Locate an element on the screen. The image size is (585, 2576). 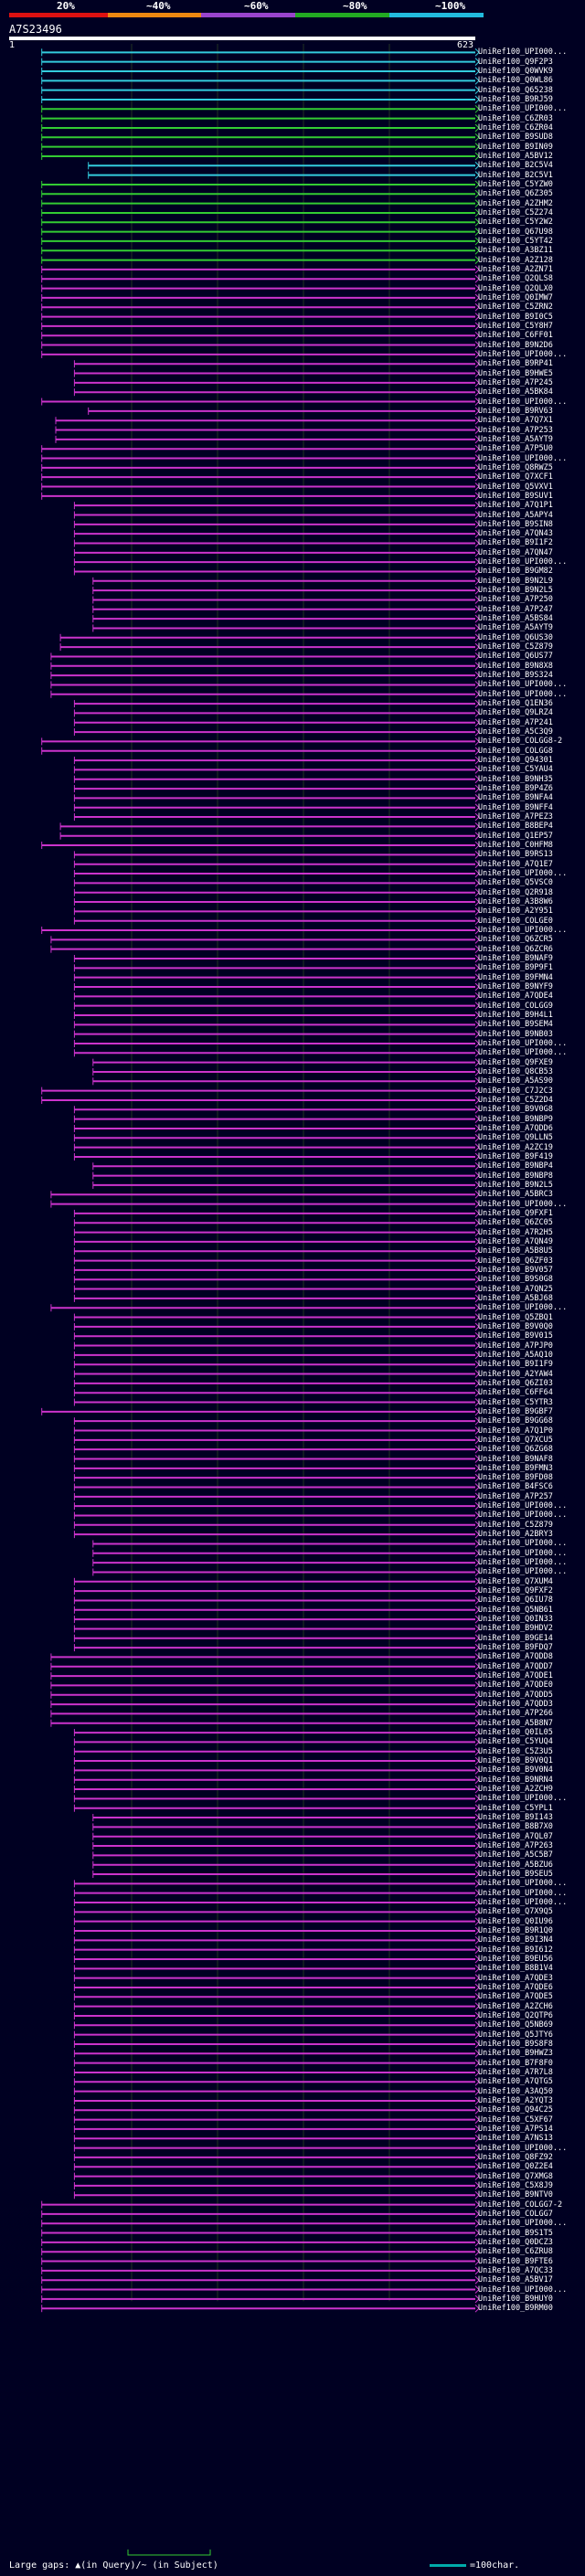
hit-label: UniRef100_Q9LRZ4 is located at coordinates (515, 713).